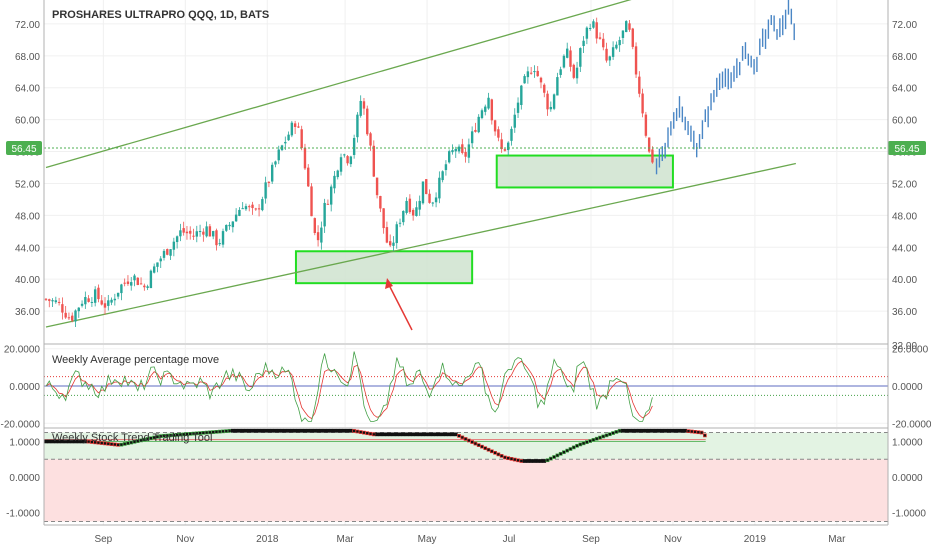 This screenshot has width=932, height=550. I want to click on last-price-tag-right: 56.45, so click(907, 147).